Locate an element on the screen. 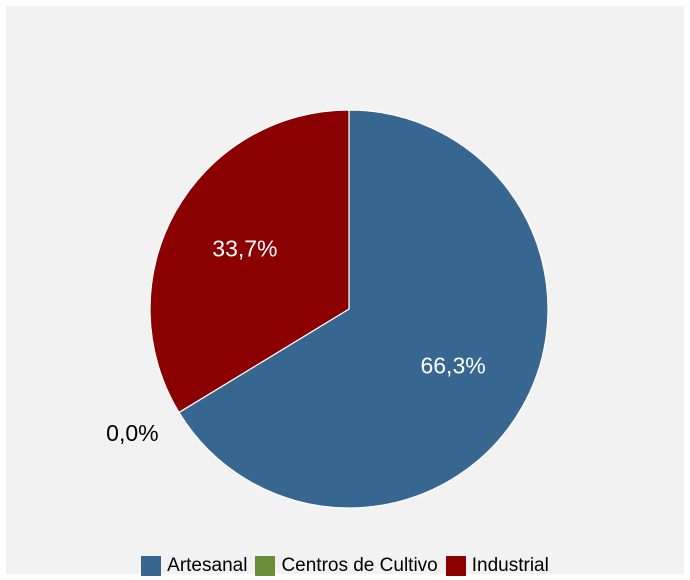 Image resolution: width=690 pixels, height=580 pixels. legend-item-industrial: Industrial is located at coordinates (497, 566).